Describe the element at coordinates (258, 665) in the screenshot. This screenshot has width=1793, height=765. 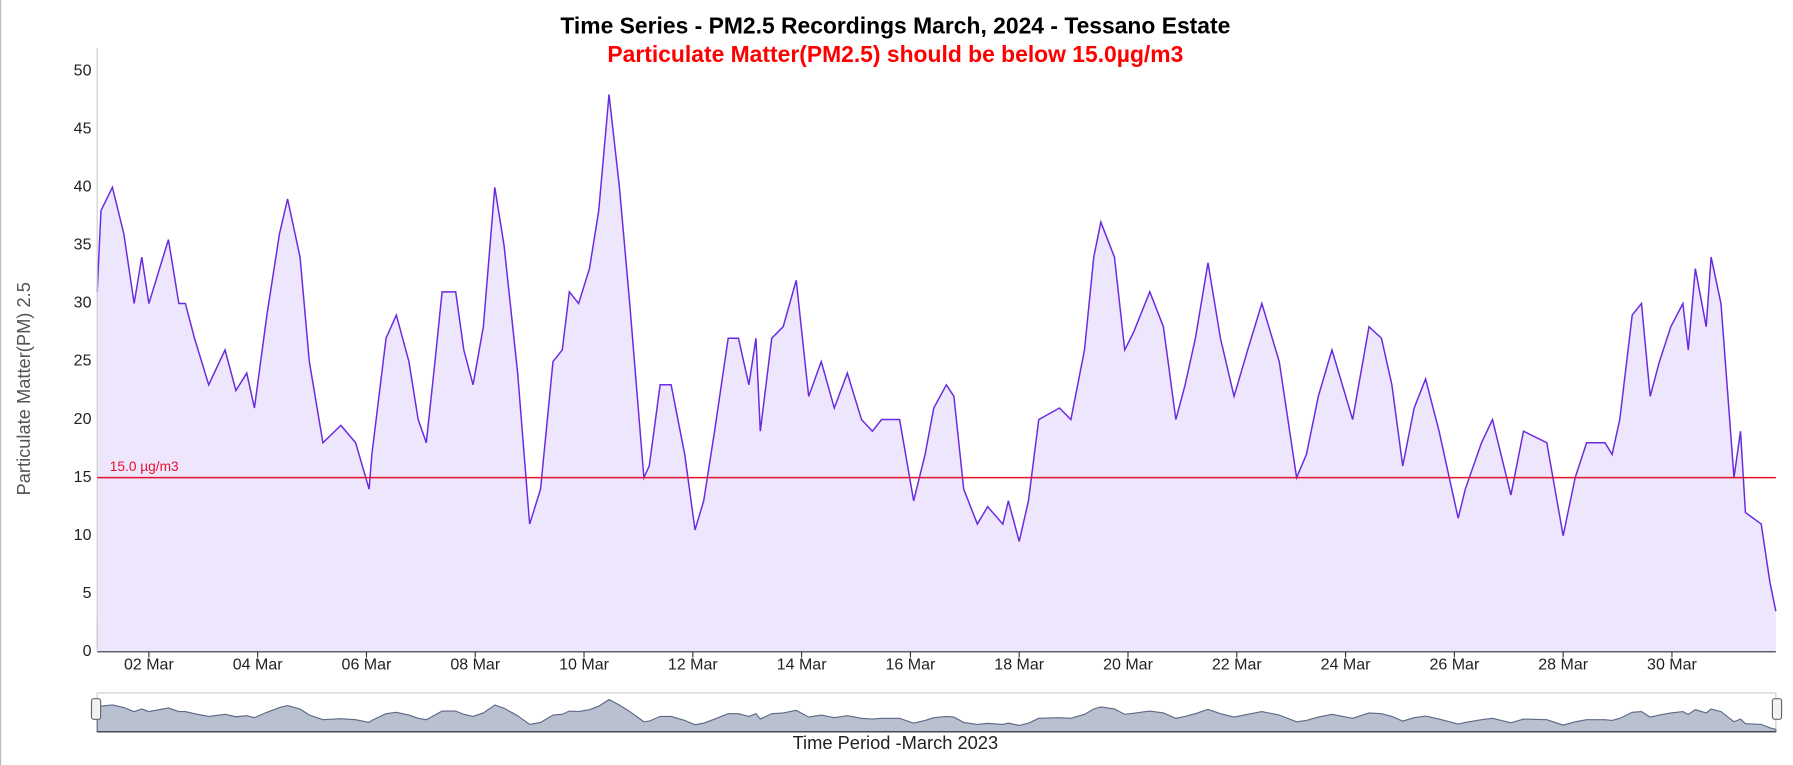
I see `x-tick-label: 04 Mar` at that location.